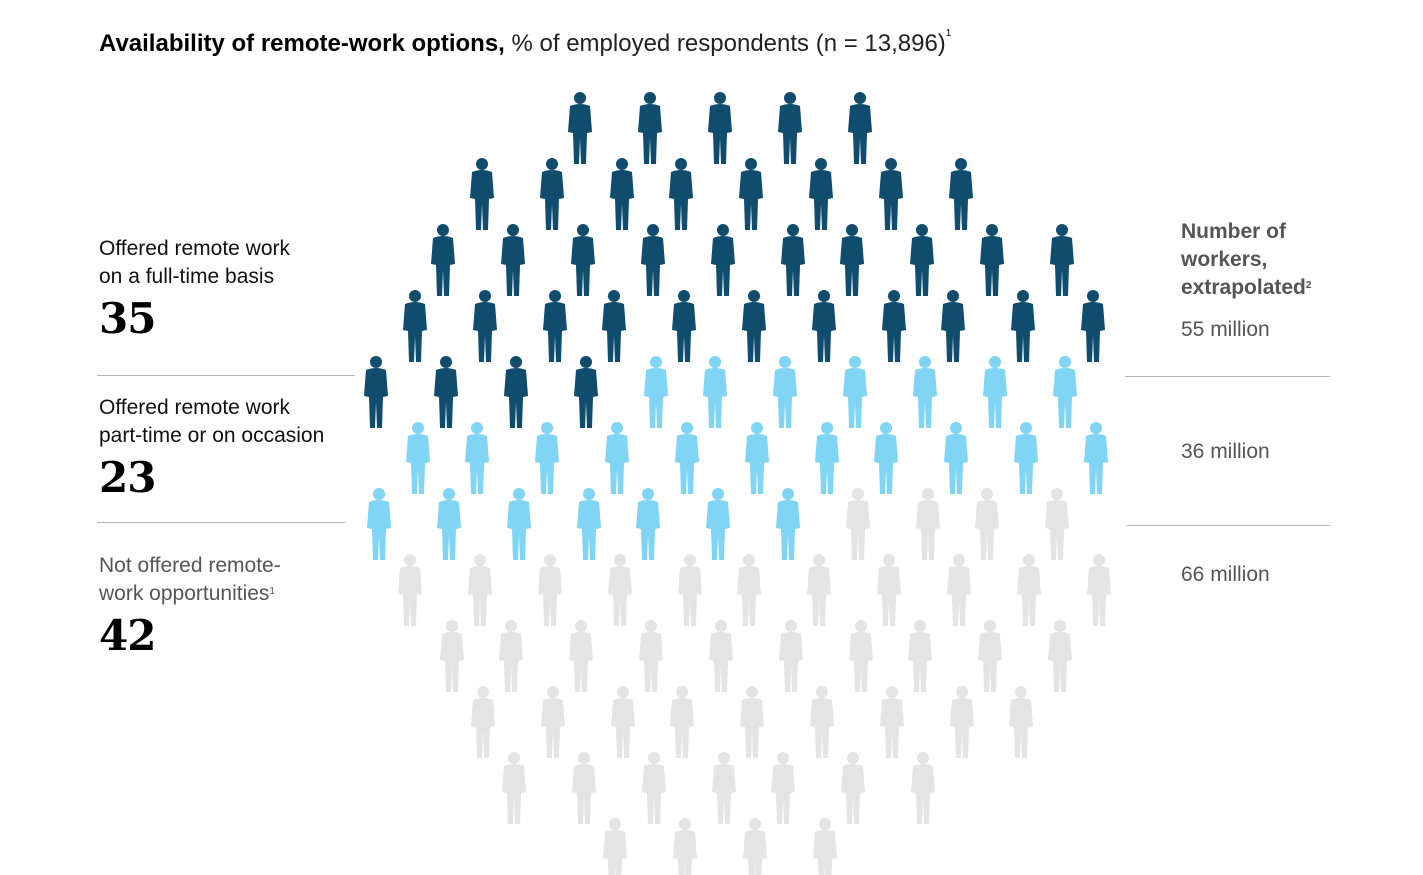  What do you see at coordinates (229, 263) in the screenshot?
I see `category-label: Offered remote work on a full-time basis` at bounding box center [229, 263].